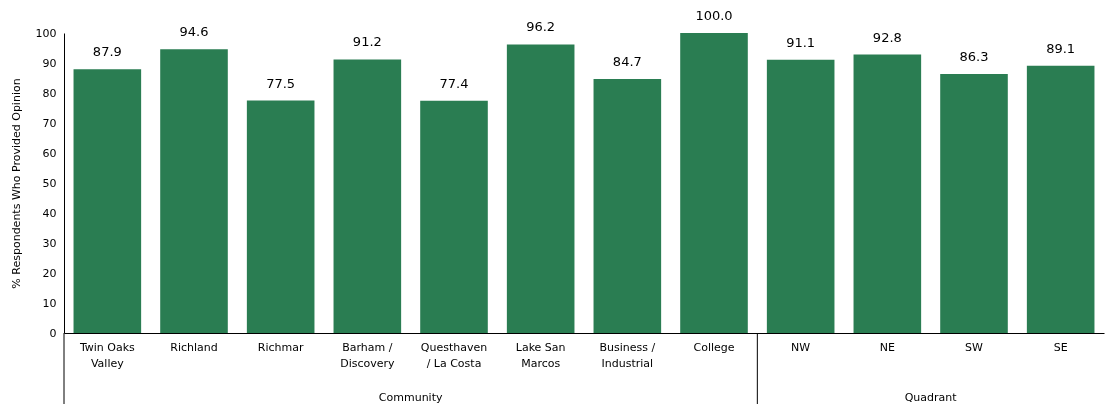 The height and width of the screenshot is (404, 1111). Describe the element at coordinates (194, 347) in the screenshot. I see `x-tick-label: Richland` at that location.